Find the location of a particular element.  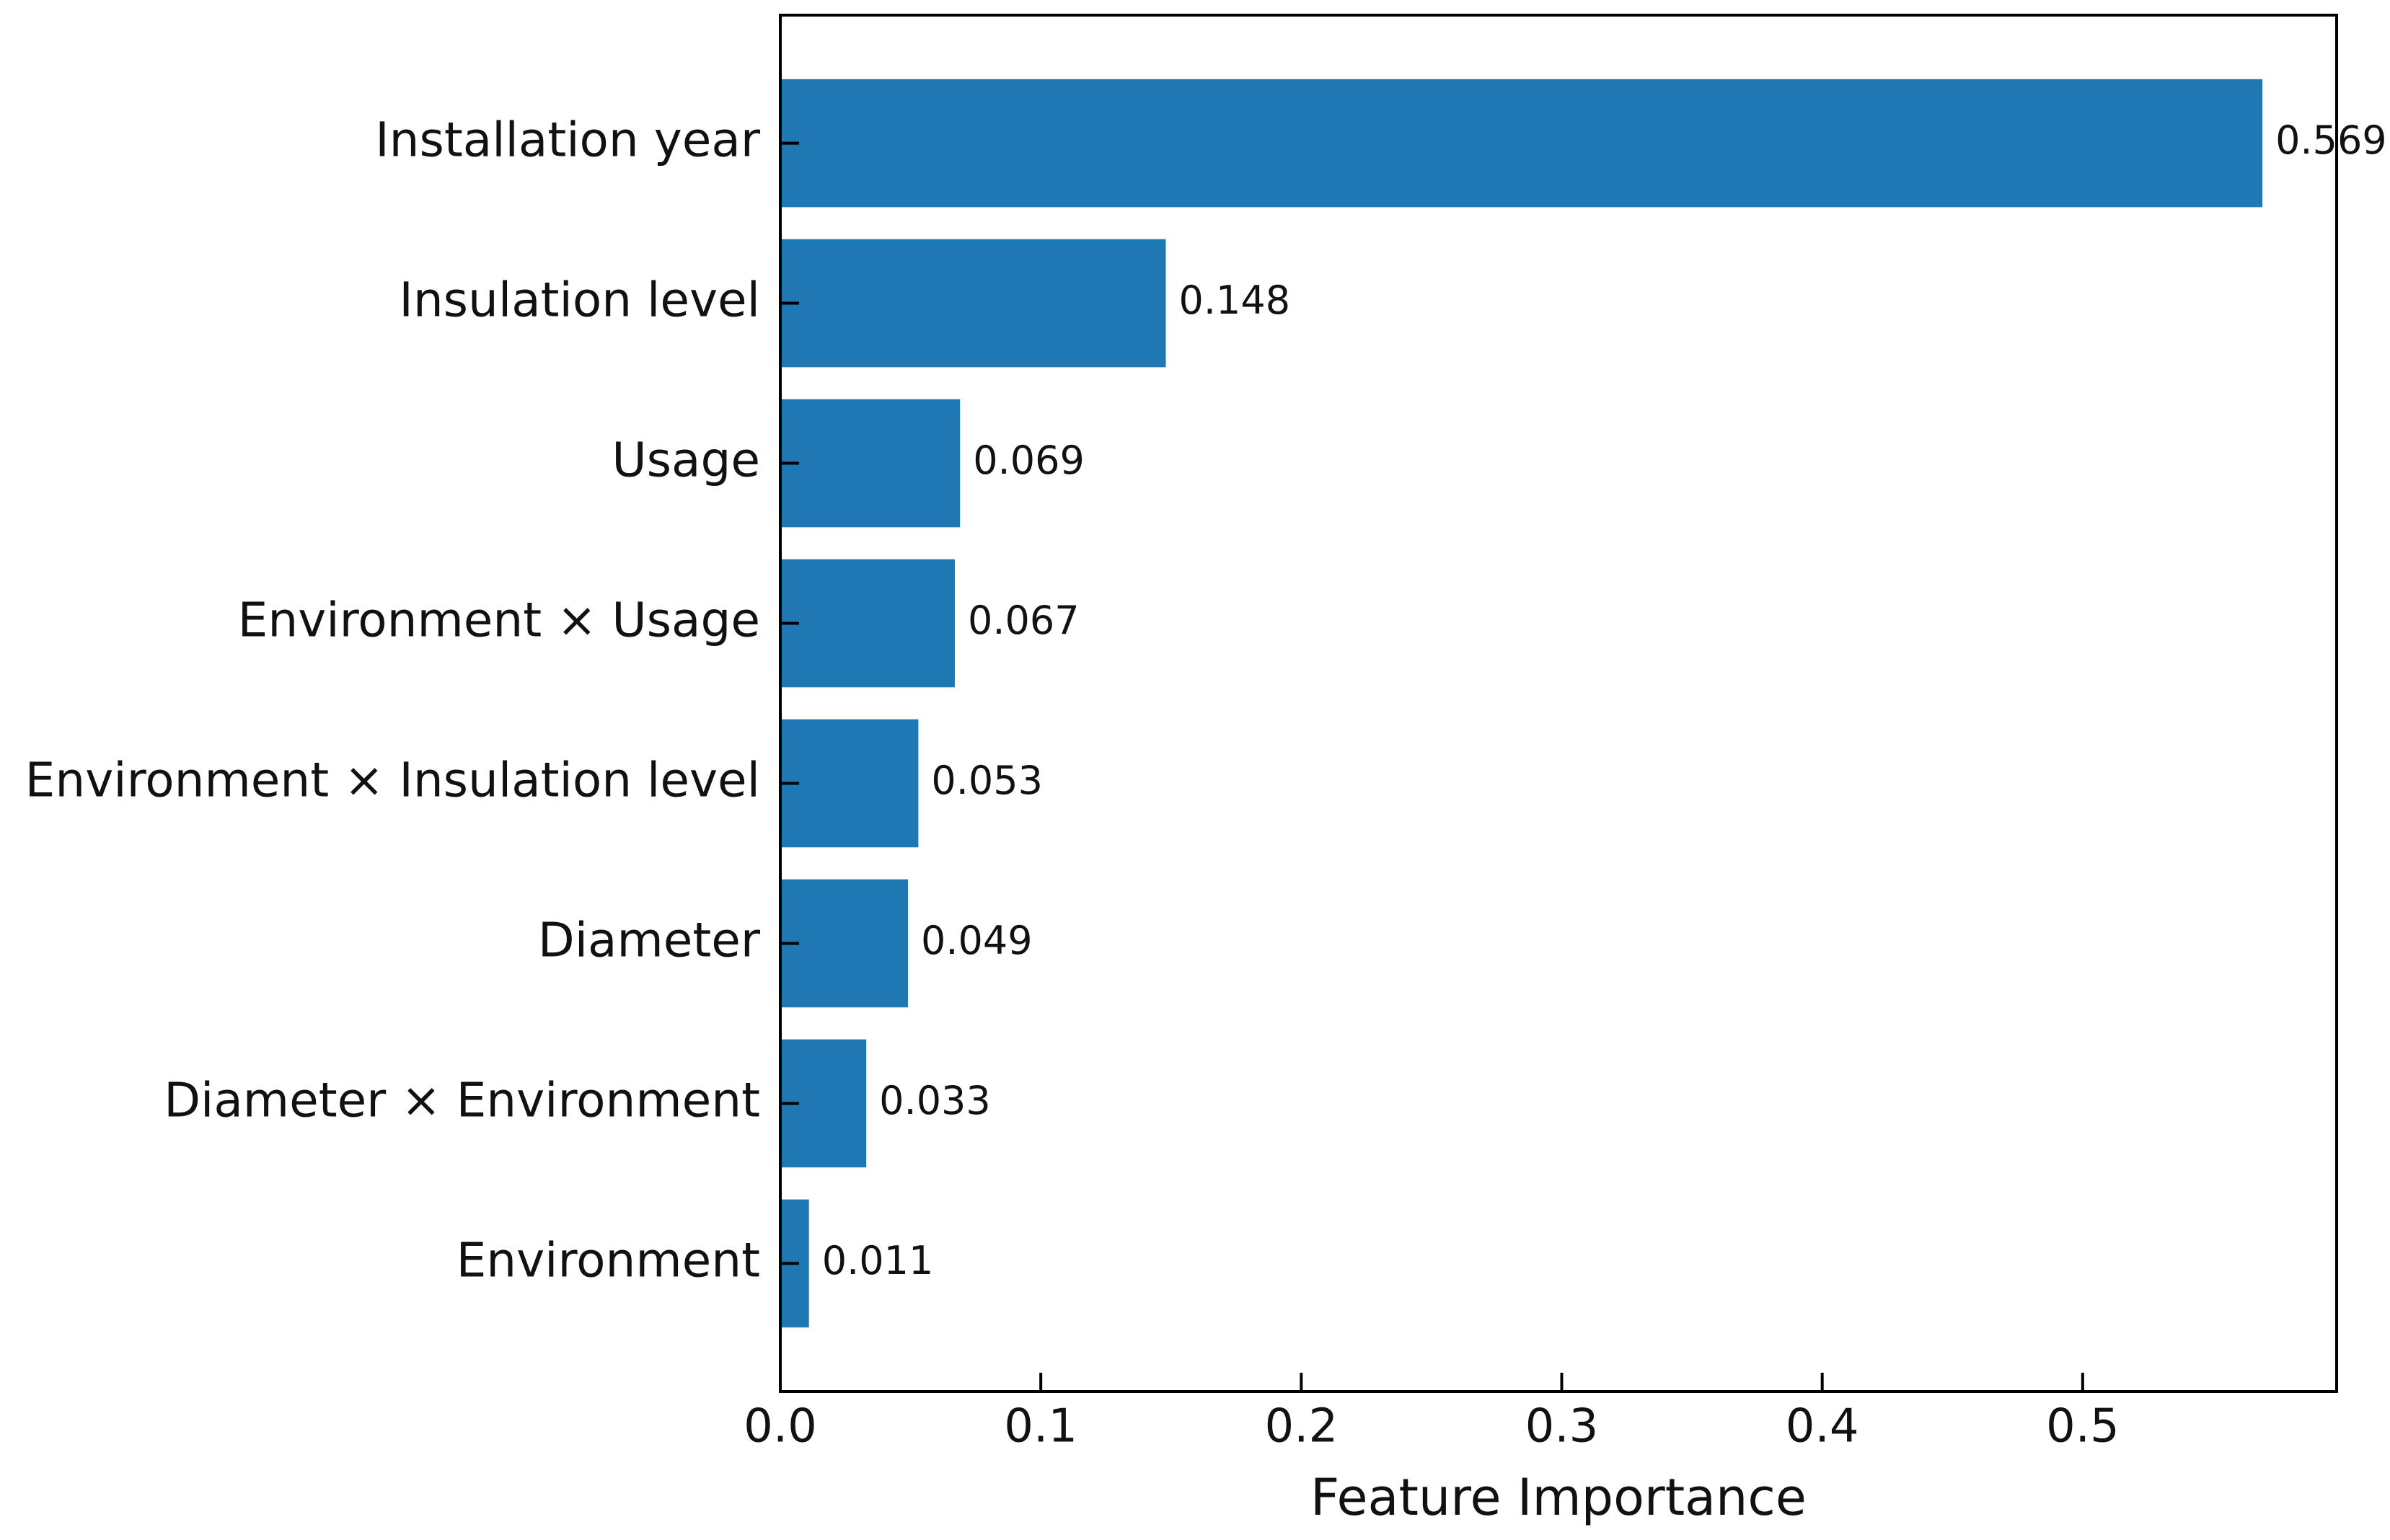

x-tick-label: 0.3 is located at coordinates (1562, 1426).